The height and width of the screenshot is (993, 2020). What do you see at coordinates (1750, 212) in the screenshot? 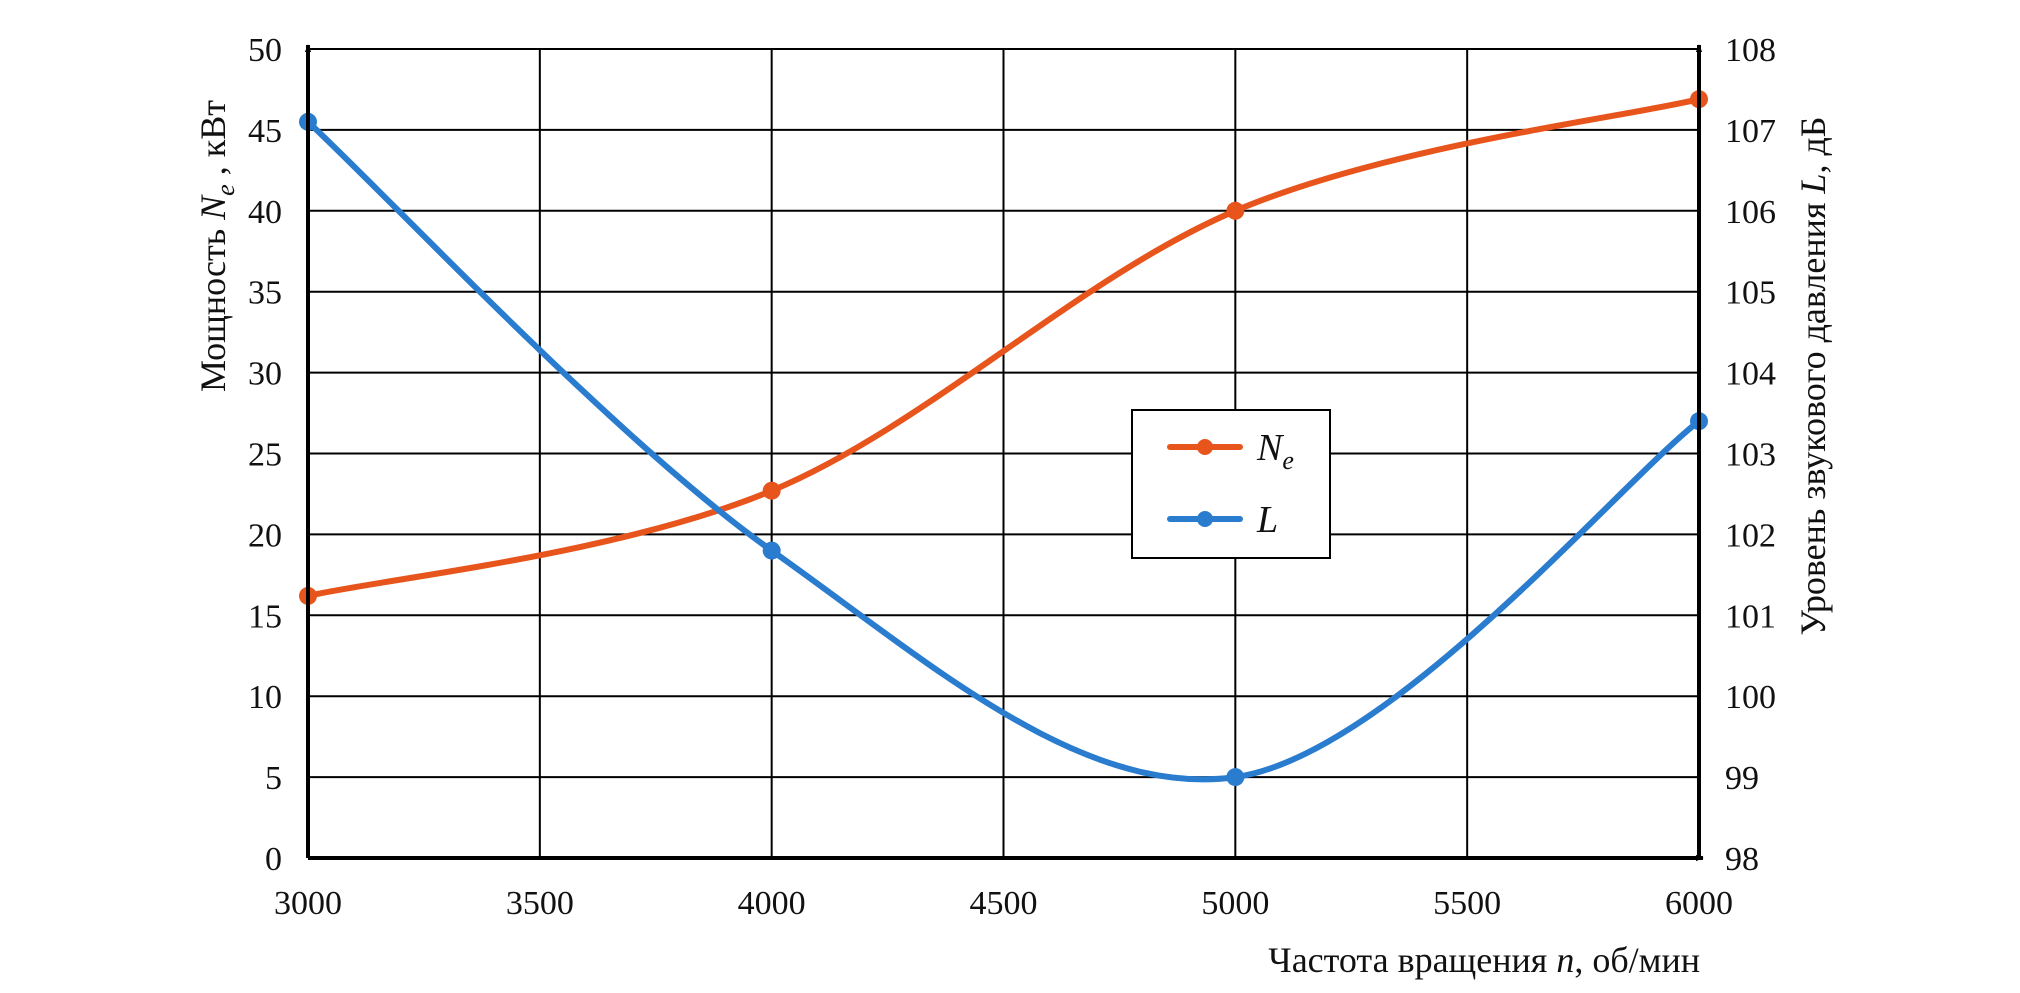
I see `y-right-tick-label: 106` at bounding box center [1750, 212].